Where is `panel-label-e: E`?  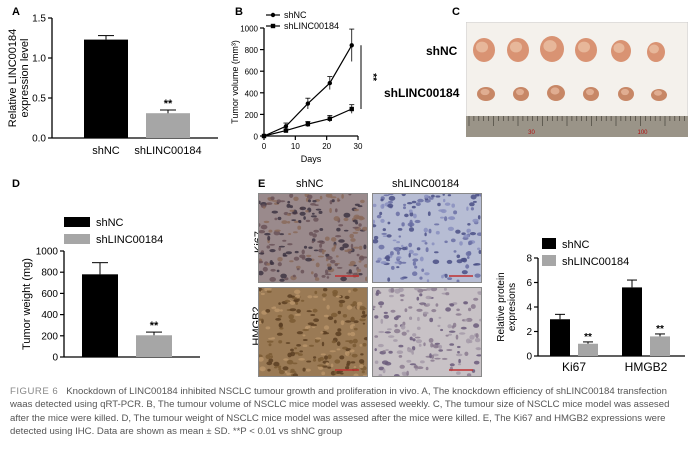 panel-label-e: E is located at coordinates (262, 184).